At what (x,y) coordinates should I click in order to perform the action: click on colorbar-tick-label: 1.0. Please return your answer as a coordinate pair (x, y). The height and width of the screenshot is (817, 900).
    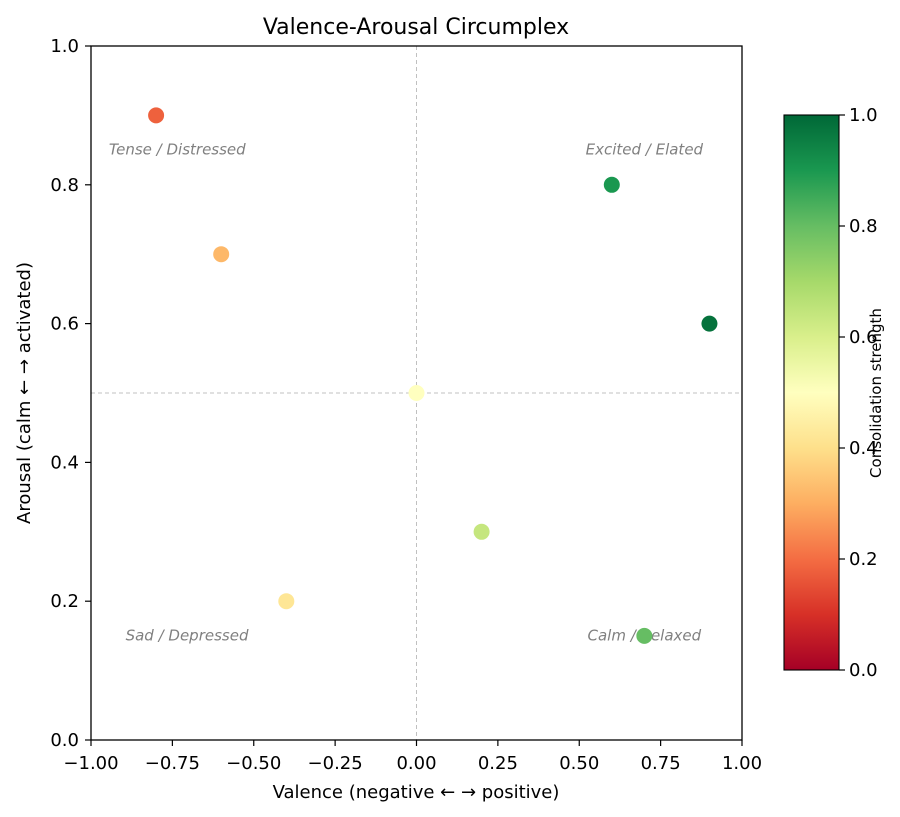
    Looking at the image, I should click on (863, 115).